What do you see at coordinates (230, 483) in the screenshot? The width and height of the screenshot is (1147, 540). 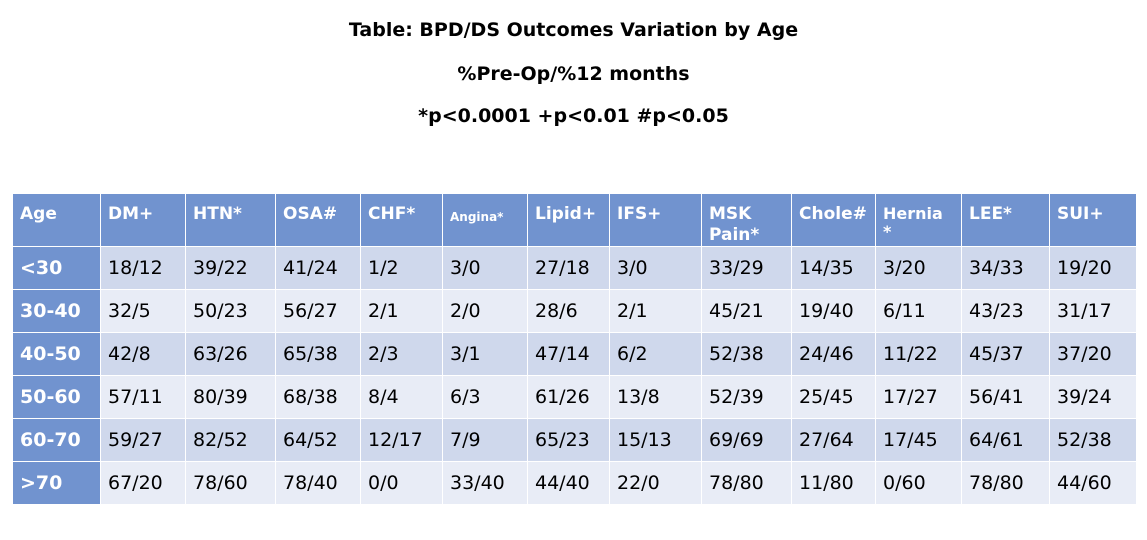 I see `table-cell: 78/60` at bounding box center [230, 483].